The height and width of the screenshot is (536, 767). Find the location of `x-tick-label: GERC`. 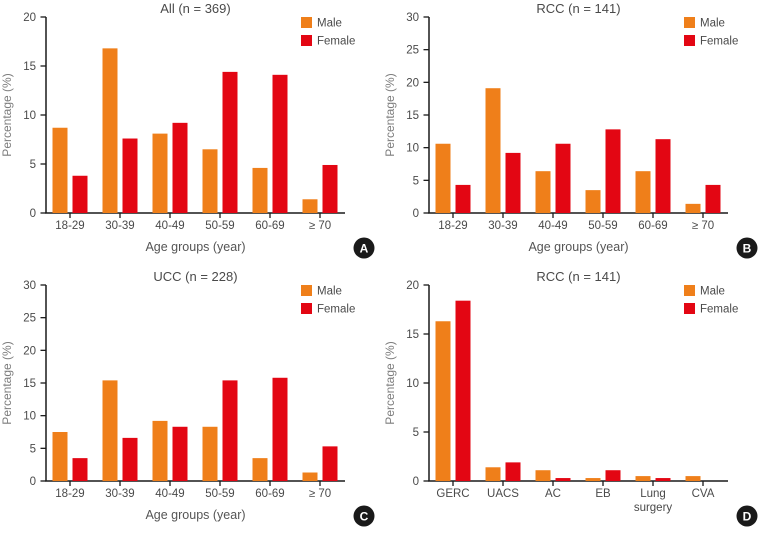

x-tick-label: GERC is located at coordinates (452, 494).